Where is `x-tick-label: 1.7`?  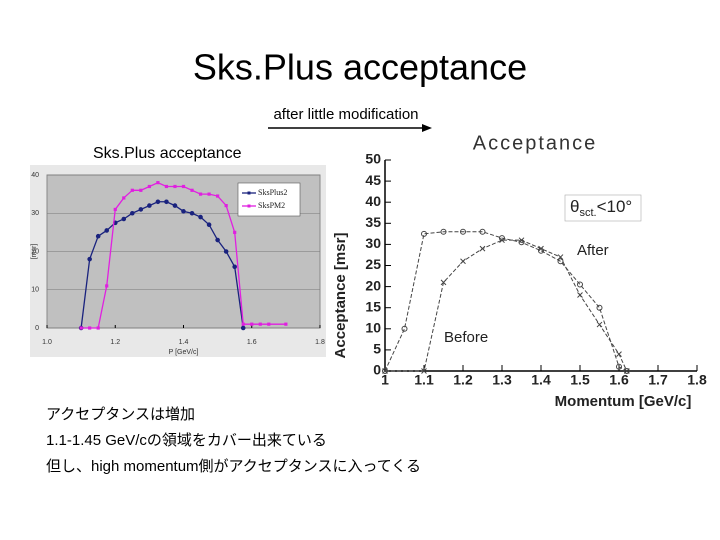
x-tick-label: 1.7 is located at coordinates (658, 380).